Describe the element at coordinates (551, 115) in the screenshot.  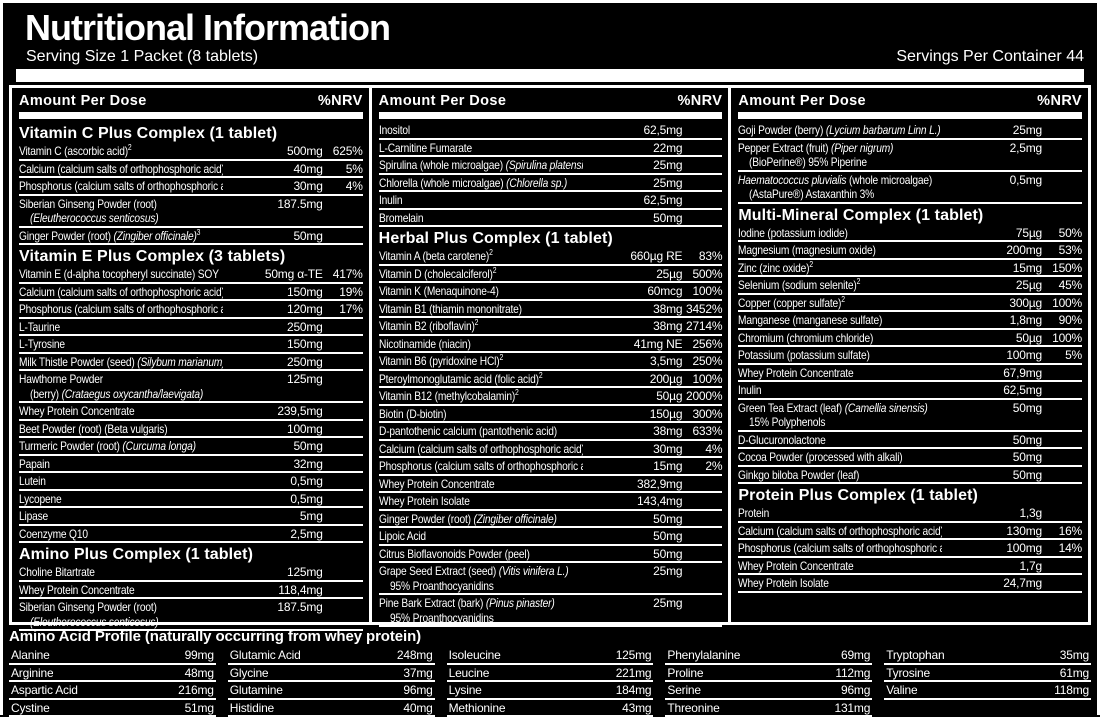
I see `column-header-bar` at that location.